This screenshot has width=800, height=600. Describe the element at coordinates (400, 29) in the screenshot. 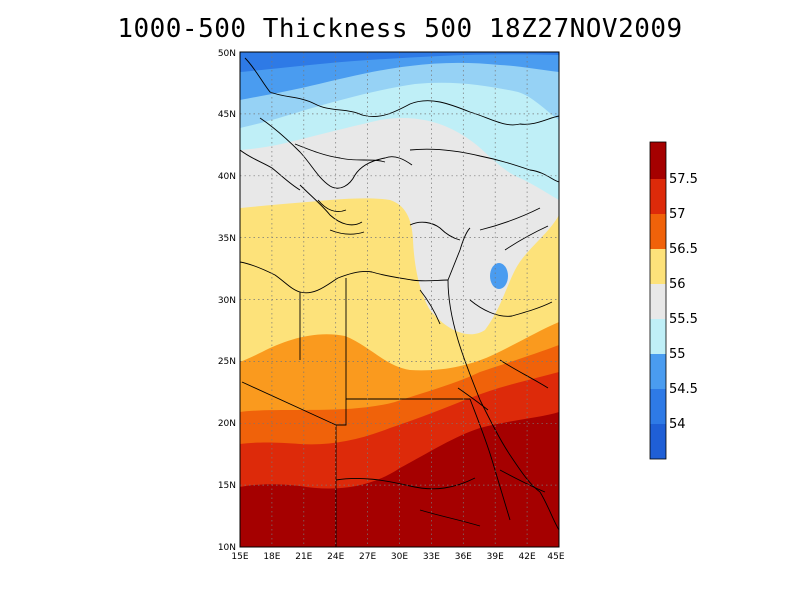

I see `chart-title: 1000-500 Thickness 500 18Z27NOV2009` at that location.